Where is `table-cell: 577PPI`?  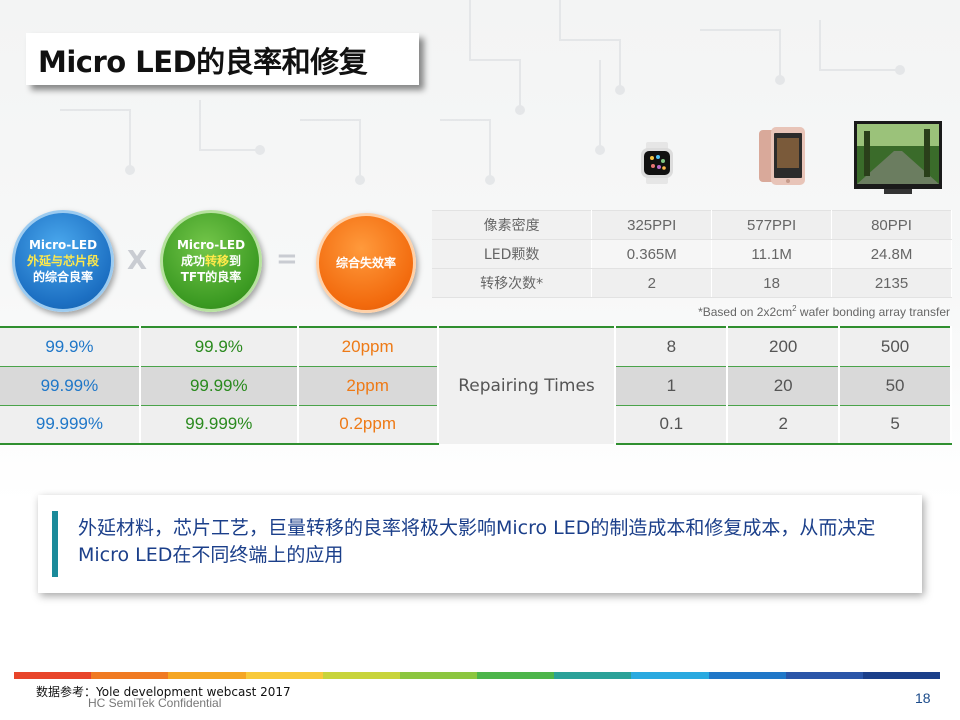 table-cell: 577PPI is located at coordinates (772, 225).